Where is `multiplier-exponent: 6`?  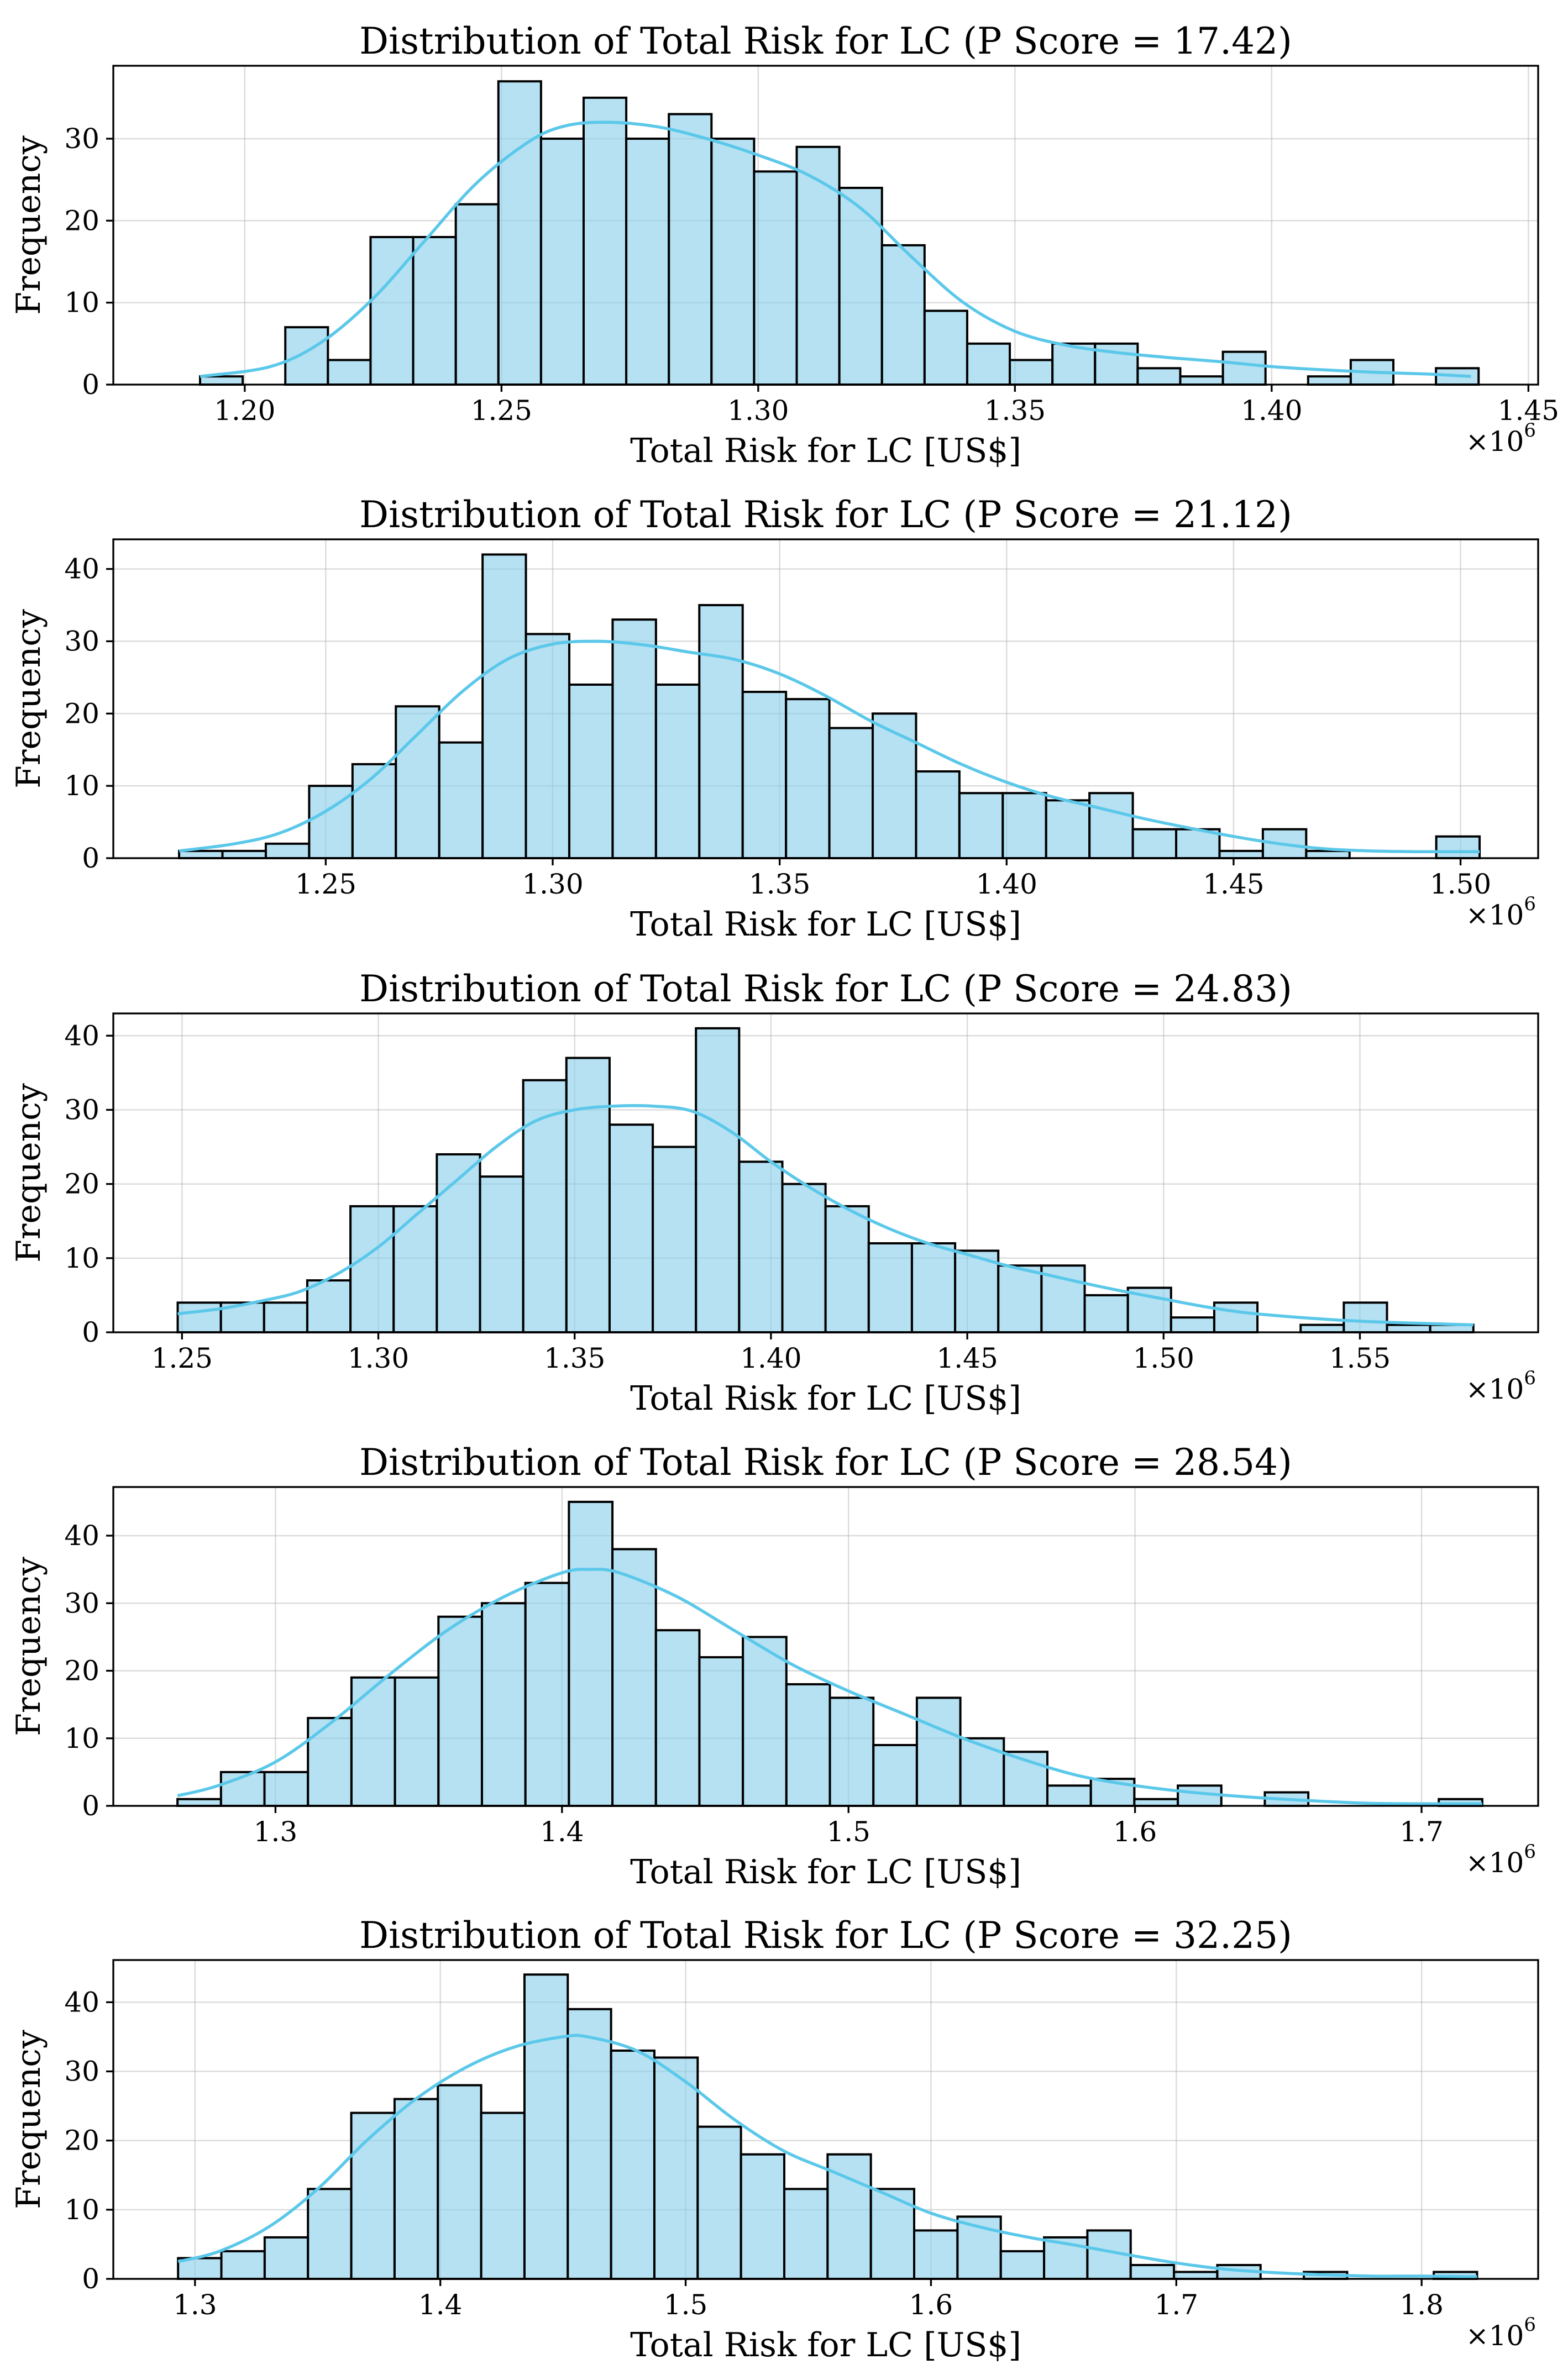
multiplier-exponent: 6 is located at coordinates (1530, 2325).